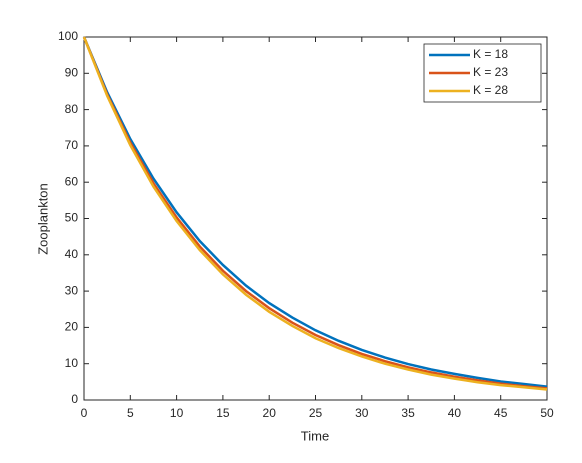 This screenshot has width=582, height=463. What do you see at coordinates (490, 54) in the screenshot?
I see `legend-label: K = 18` at bounding box center [490, 54].